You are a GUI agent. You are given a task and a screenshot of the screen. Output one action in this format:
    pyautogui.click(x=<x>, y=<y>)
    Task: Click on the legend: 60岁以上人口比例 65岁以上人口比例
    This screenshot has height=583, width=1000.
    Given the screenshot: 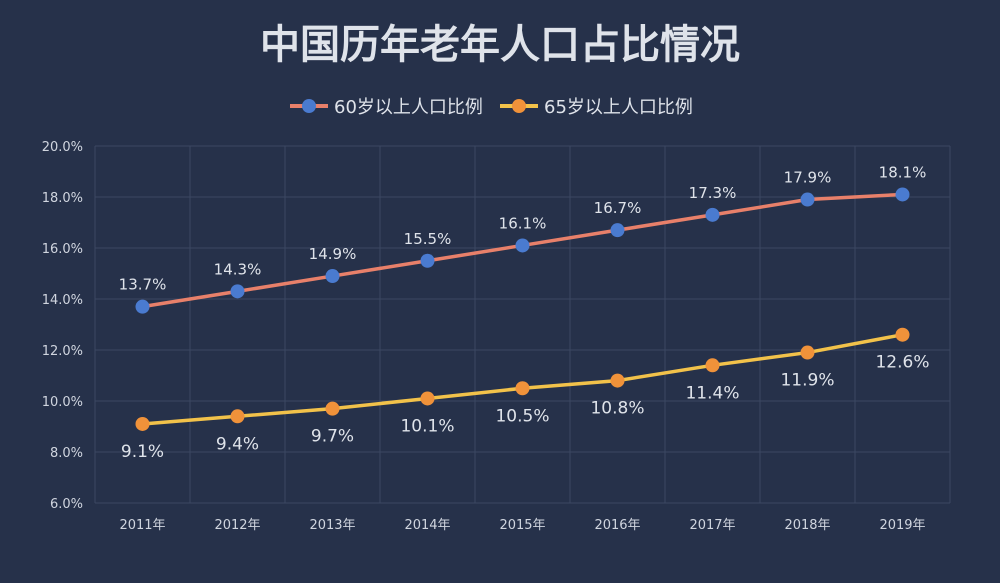 What is the action you would take?
    pyautogui.click(x=491, y=107)
    